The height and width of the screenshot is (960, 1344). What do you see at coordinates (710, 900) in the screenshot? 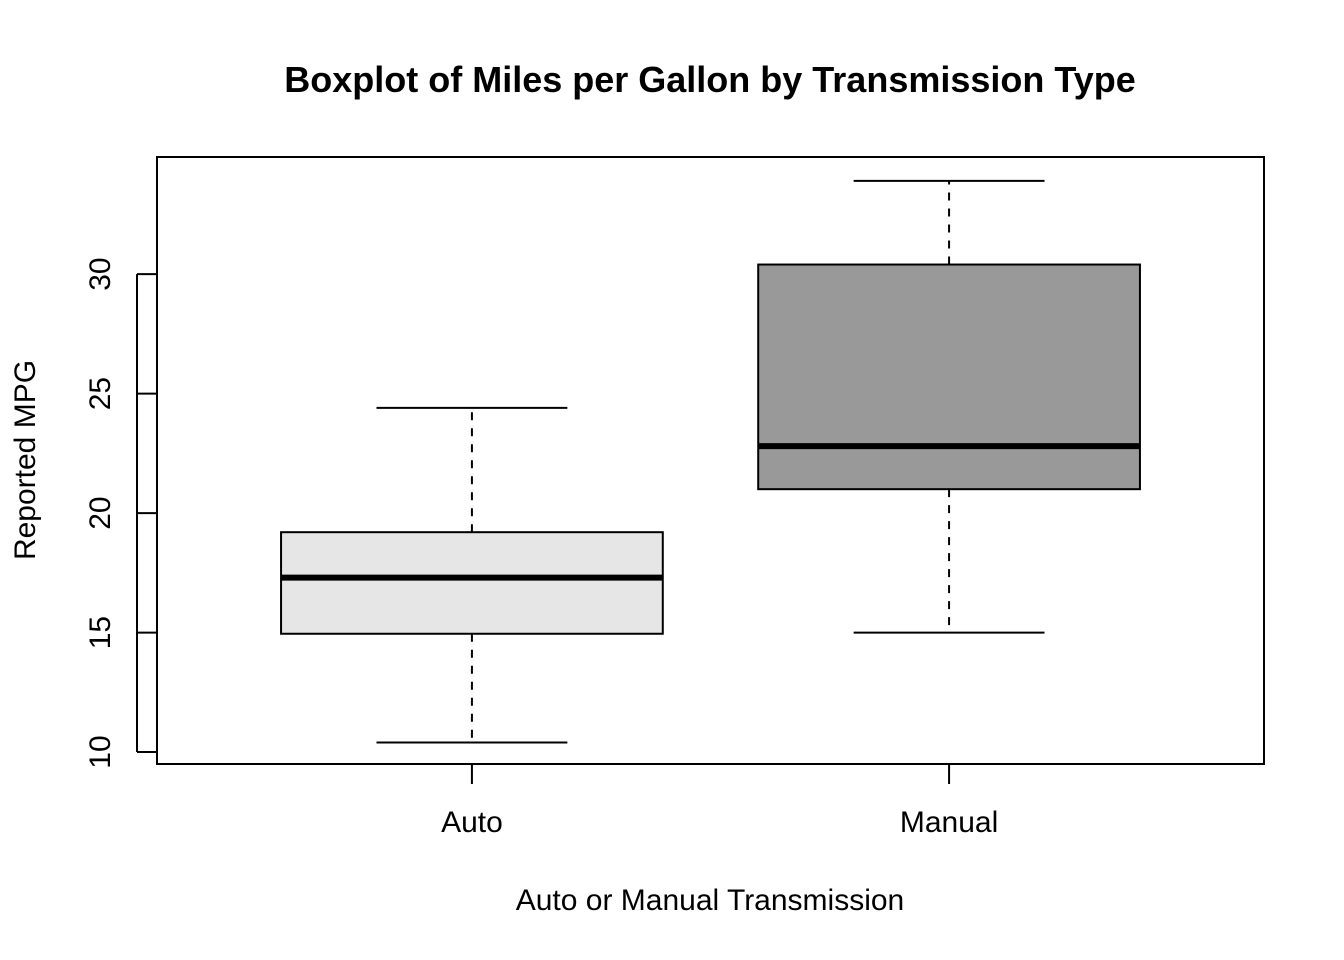
I see `x-axis-label: Auto or Manual Transmission` at bounding box center [710, 900].